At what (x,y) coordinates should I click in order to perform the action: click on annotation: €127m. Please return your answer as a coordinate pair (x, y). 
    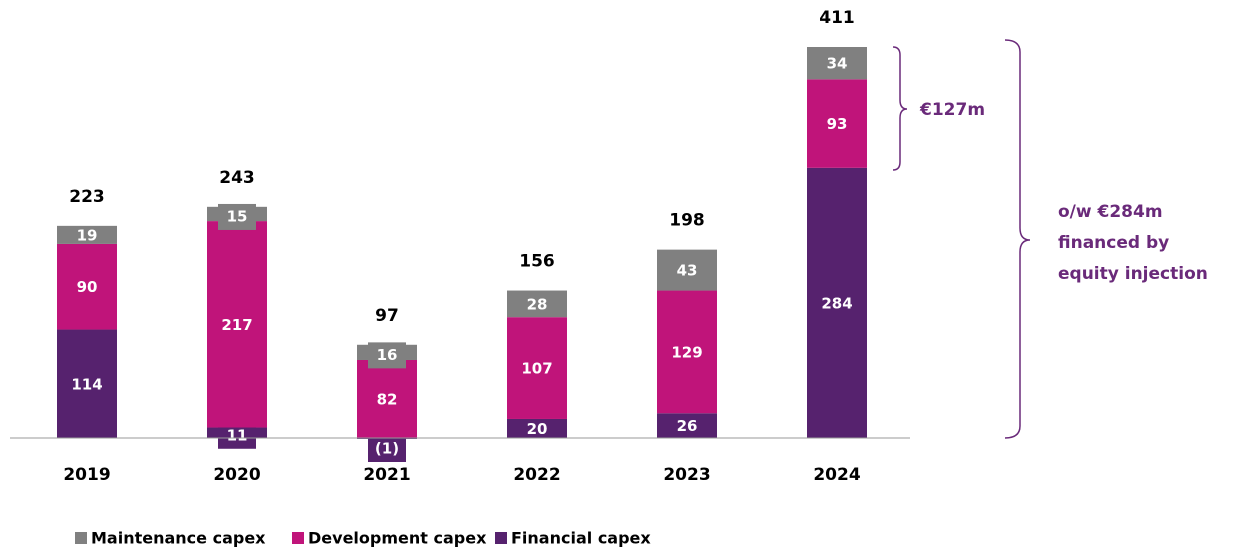
    Looking at the image, I should click on (952, 110).